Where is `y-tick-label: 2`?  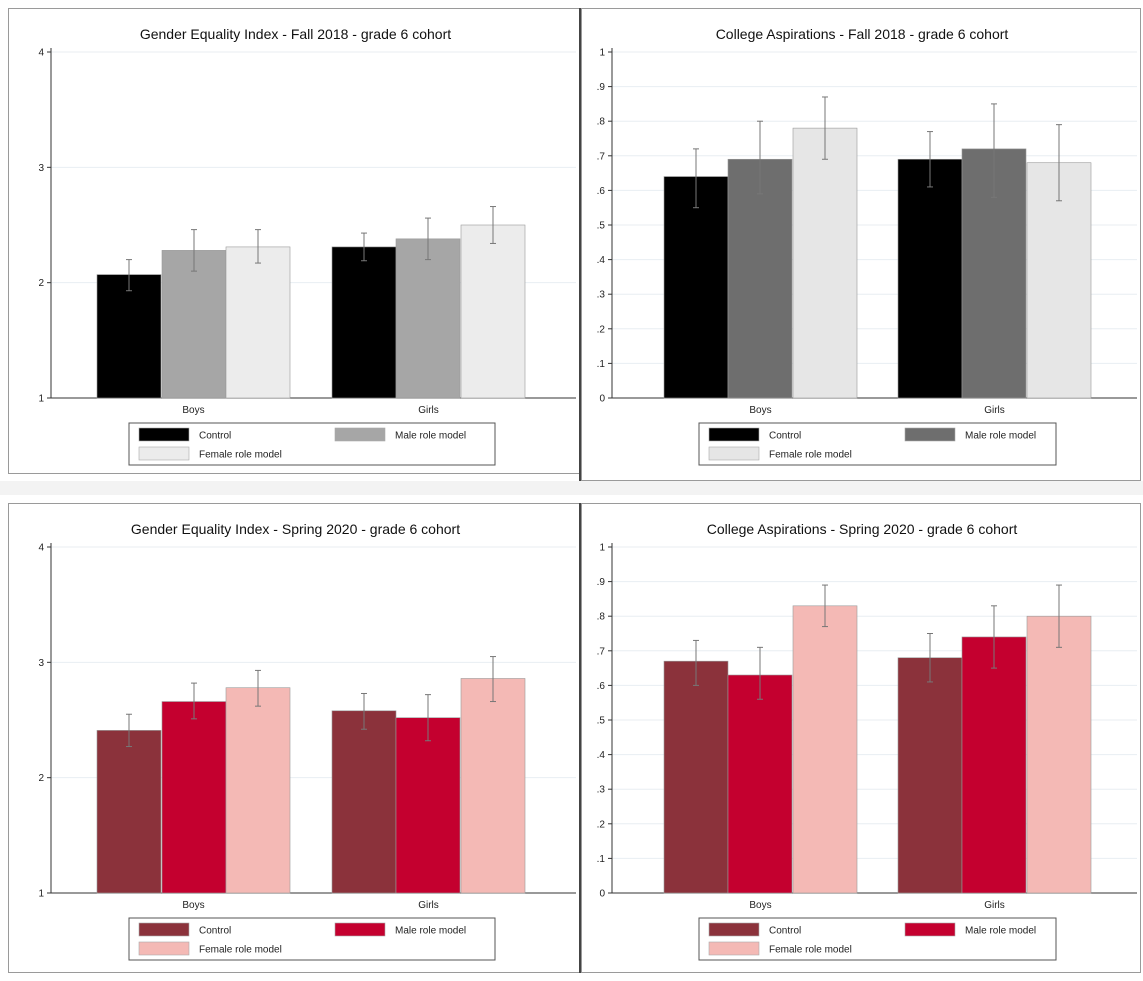
y-tick-label: 2 is located at coordinates (41, 283).